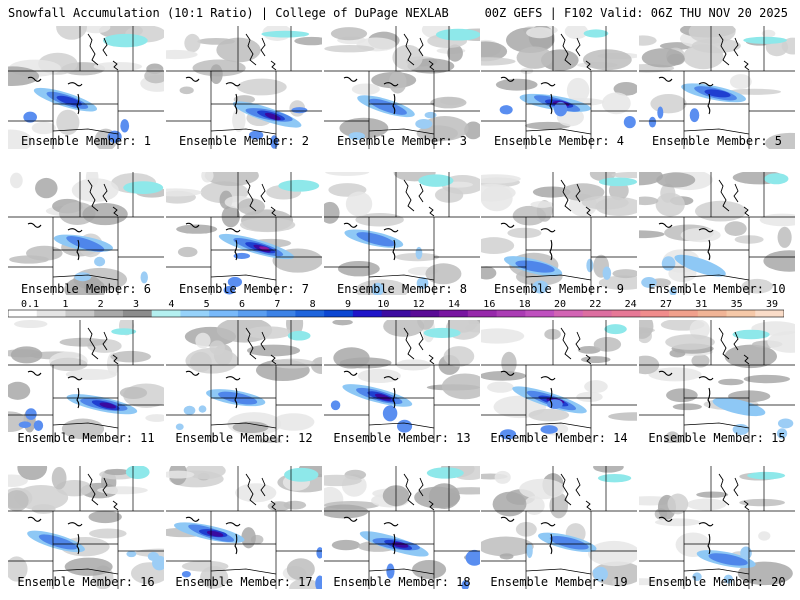 The height and width of the screenshot is (600, 800). Describe the element at coordinates (666, 304) in the screenshot. I see `colorbar-tick-label: 27` at that location.